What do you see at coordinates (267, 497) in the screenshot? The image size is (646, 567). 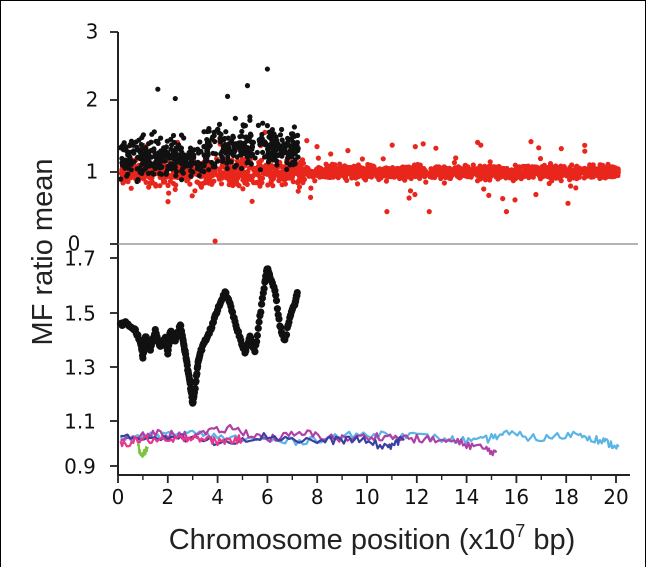 I see `x-tick-label: 6` at bounding box center [267, 497].